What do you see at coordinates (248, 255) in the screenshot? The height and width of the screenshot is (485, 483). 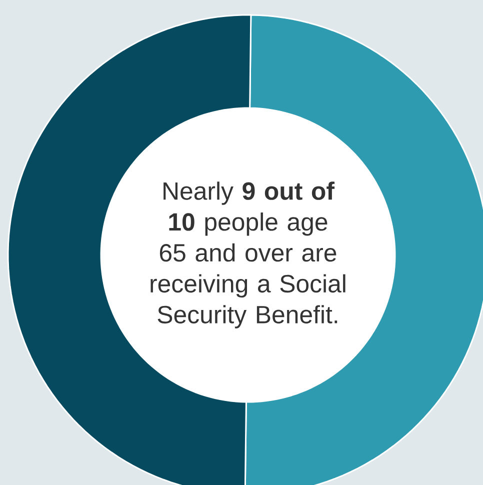 I see `text: Nearly 9 out of 10 people age 65 and over are receiving a Social Security Benefit.` at bounding box center [248, 255].